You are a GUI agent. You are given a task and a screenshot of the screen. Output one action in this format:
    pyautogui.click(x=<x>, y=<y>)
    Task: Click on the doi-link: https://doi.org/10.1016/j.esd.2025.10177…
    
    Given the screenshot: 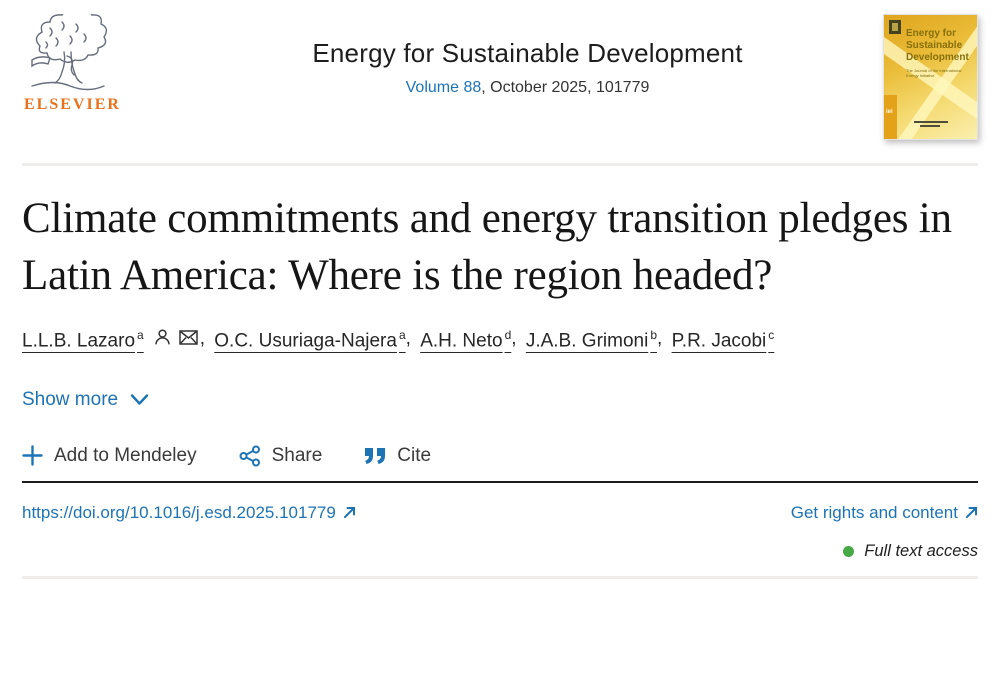 What is the action you would take?
    pyautogui.click(x=189, y=513)
    